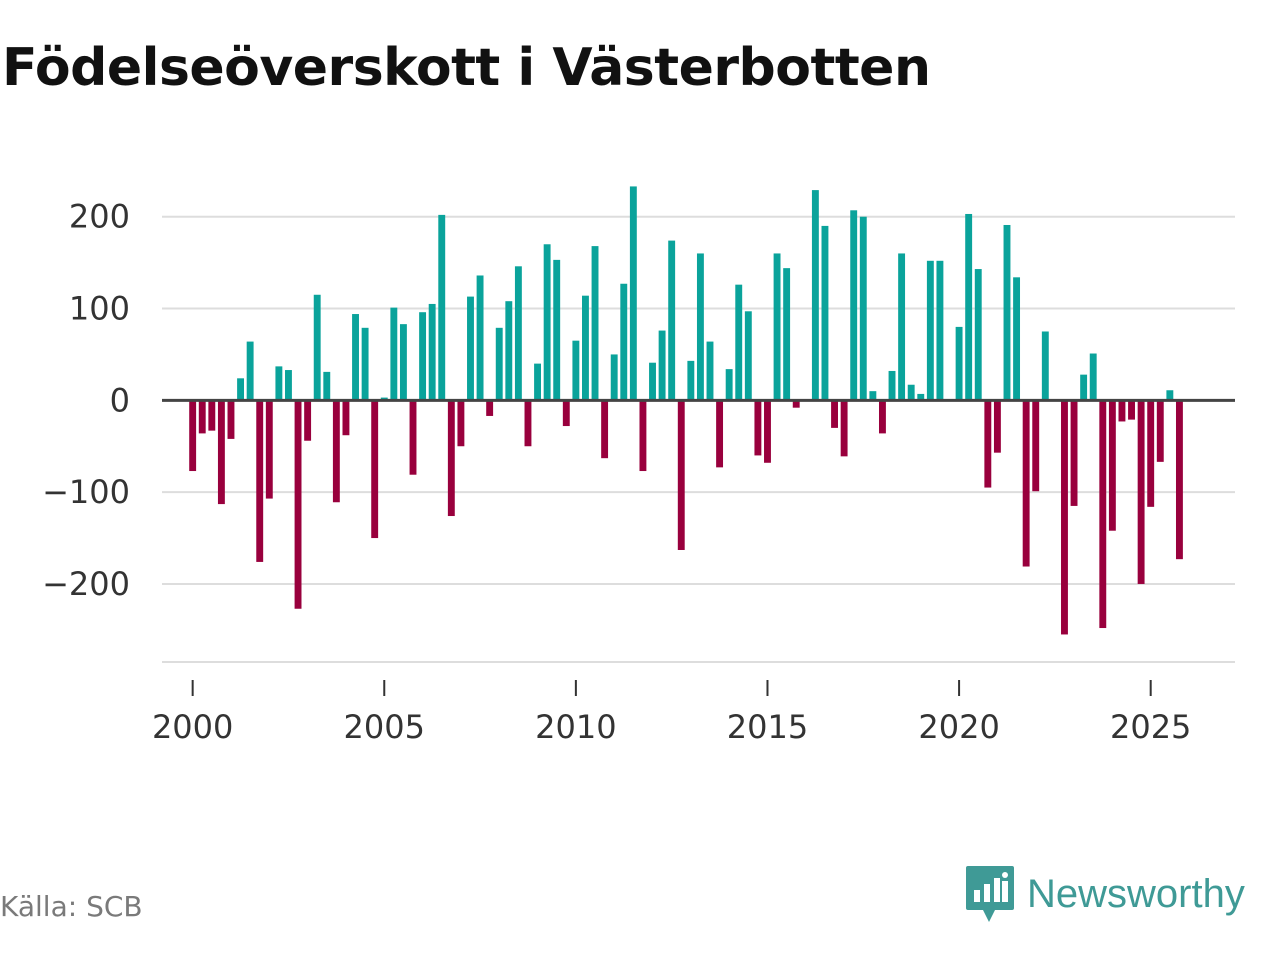 This screenshot has height=960, width=1280. What do you see at coordinates (1150, 727) in the screenshot?
I see `x-tick-label: 2025` at bounding box center [1150, 727].